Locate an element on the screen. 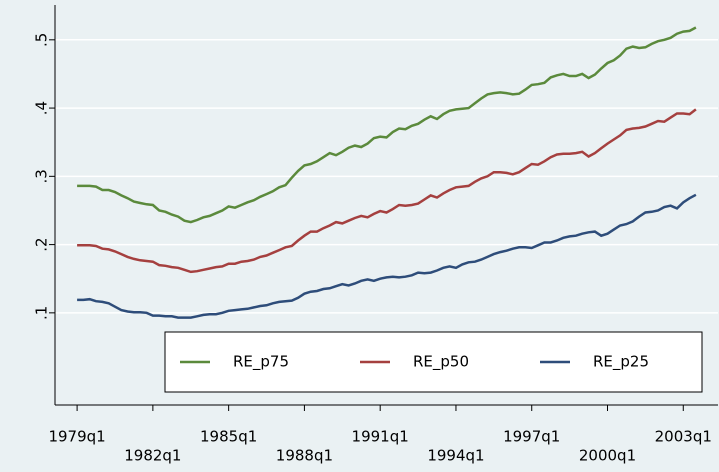 This screenshot has height=472, width=719. y-tick-label: .5 is located at coordinates (42, 40).